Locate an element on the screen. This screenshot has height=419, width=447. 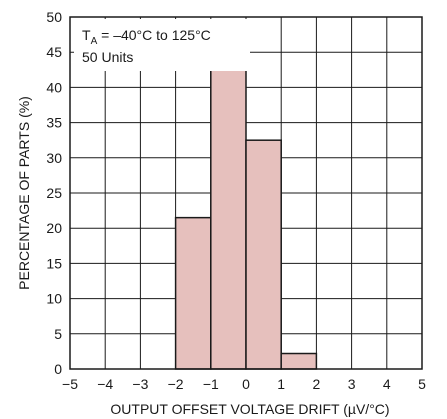
x-tick-label: −5 is located at coordinates (70, 384).